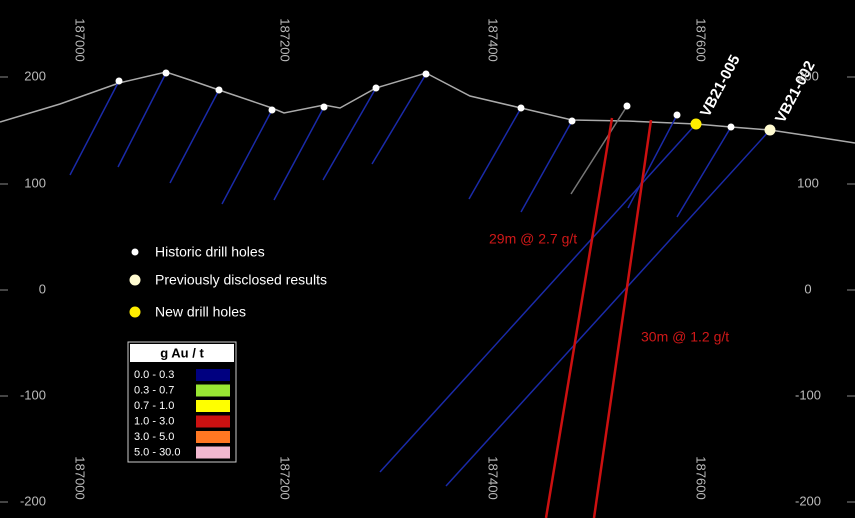 The width and height of the screenshot is (855, 518). Describe the element at coordinates (35, 75) in the screenshot. I see `y-label-left: 200` at that location.